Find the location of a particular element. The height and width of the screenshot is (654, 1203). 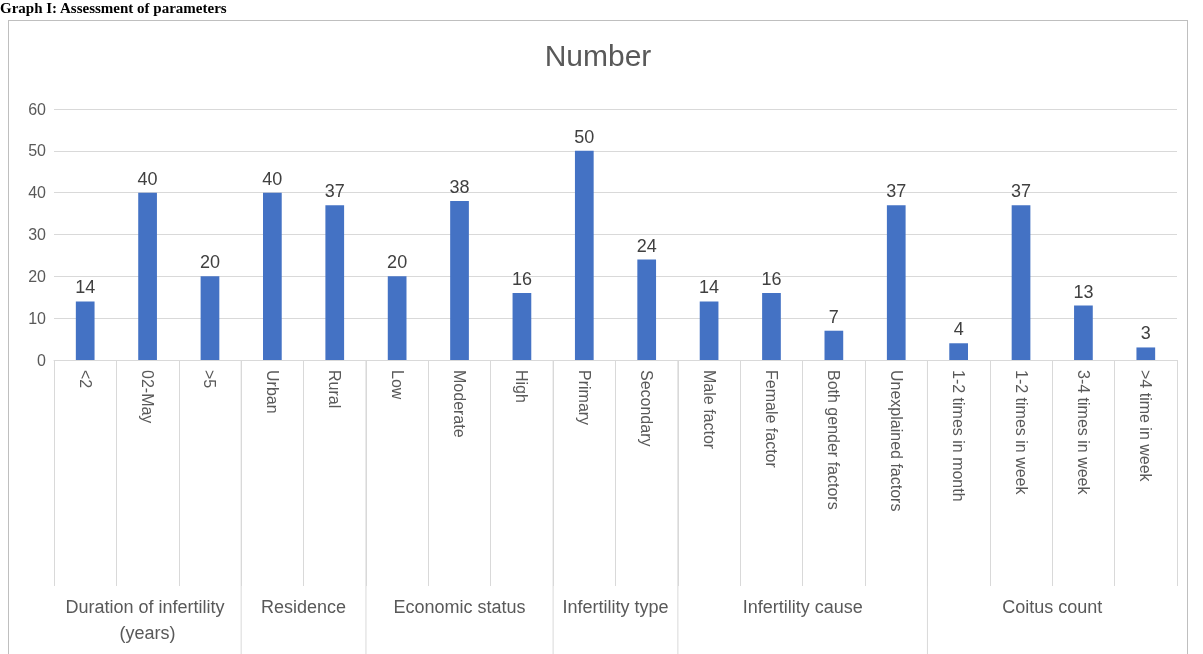

y-tick-label: 40 is located at coordinates (37, 193).